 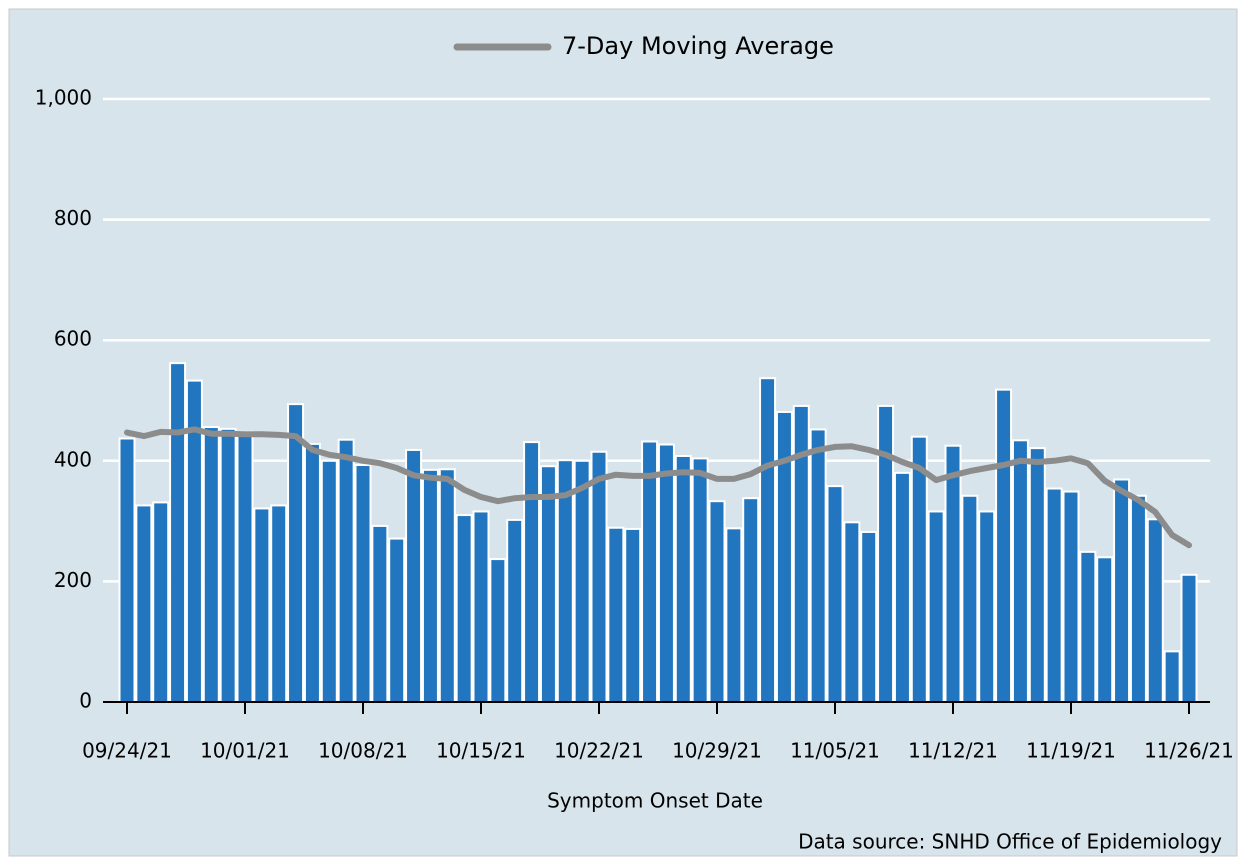 What do you see at coordinates (85, 701) in the screenshot?
I see `y-tick-label: 0` at bounding box center [85, 701].